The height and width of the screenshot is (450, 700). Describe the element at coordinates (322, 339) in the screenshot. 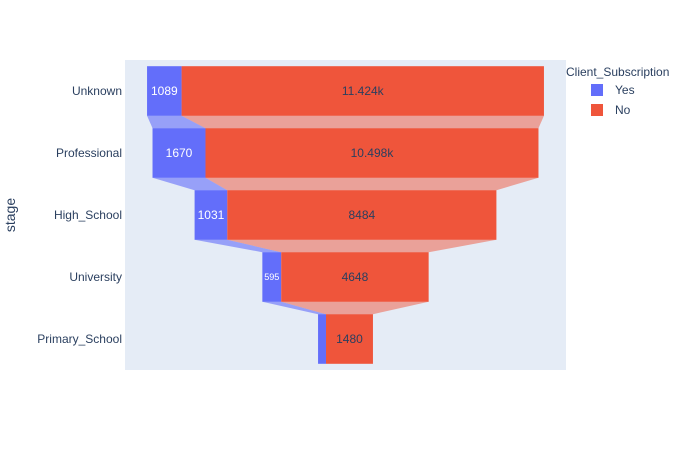

I see `bar-yes-primary-school` at that location.